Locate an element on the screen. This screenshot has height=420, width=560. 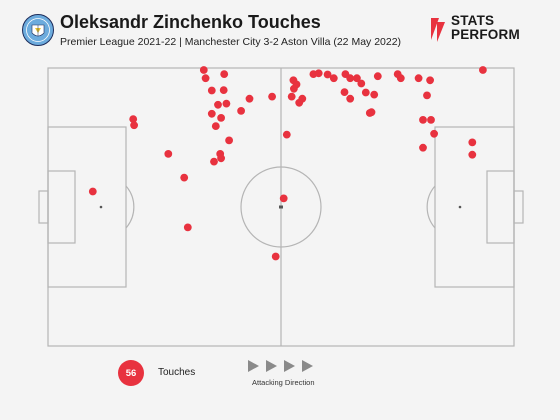
attacking-direction-arrows-icon is located at coordinates (280, 366).